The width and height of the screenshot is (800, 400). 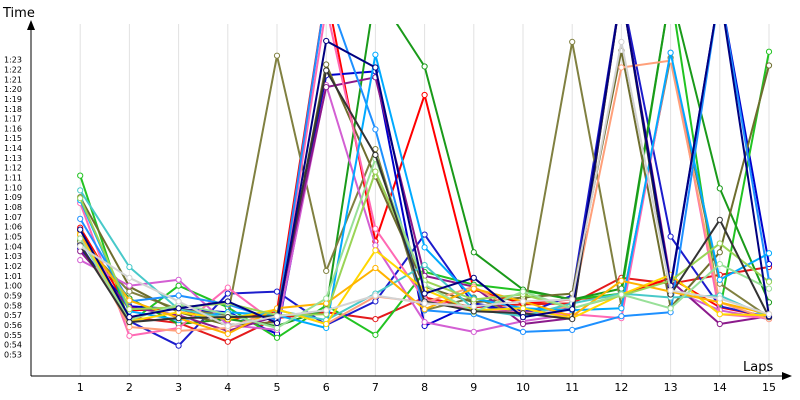 I want to click on x-tick-label: 6, so click(x=326, y=387).